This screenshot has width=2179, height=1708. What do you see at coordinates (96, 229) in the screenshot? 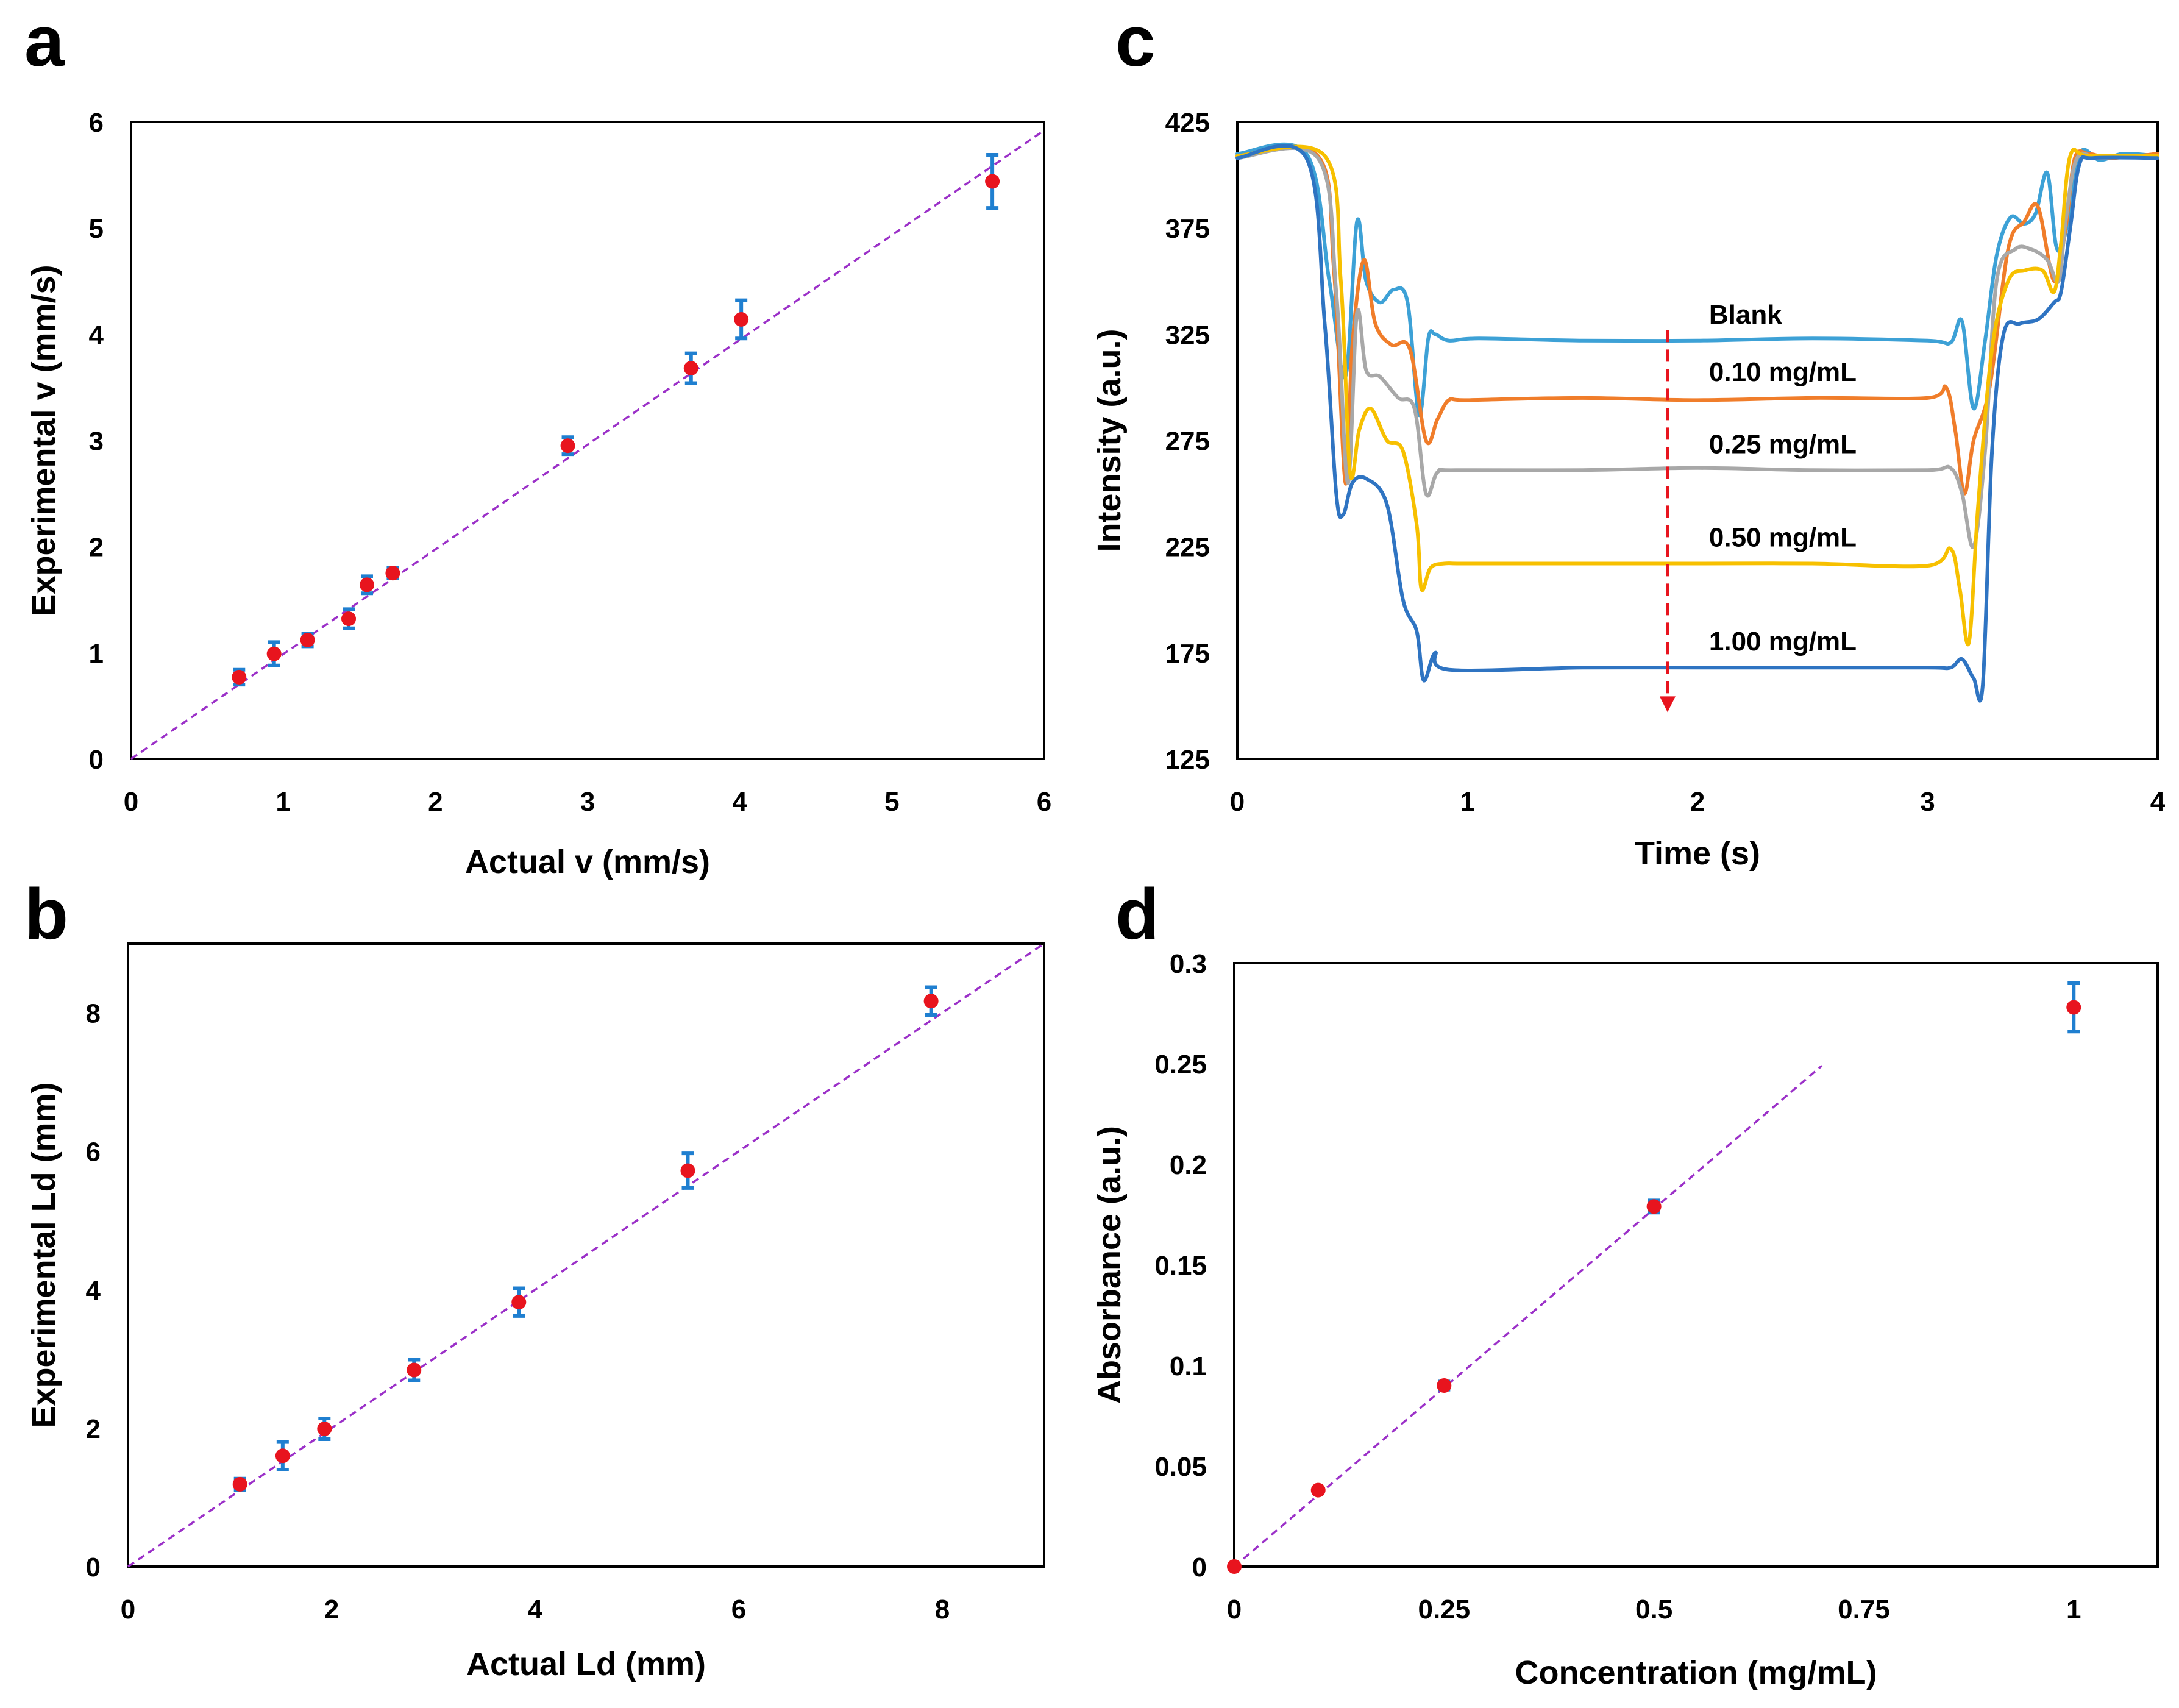
I see `y-tick-label: 5` at bounding box center [96, 229].